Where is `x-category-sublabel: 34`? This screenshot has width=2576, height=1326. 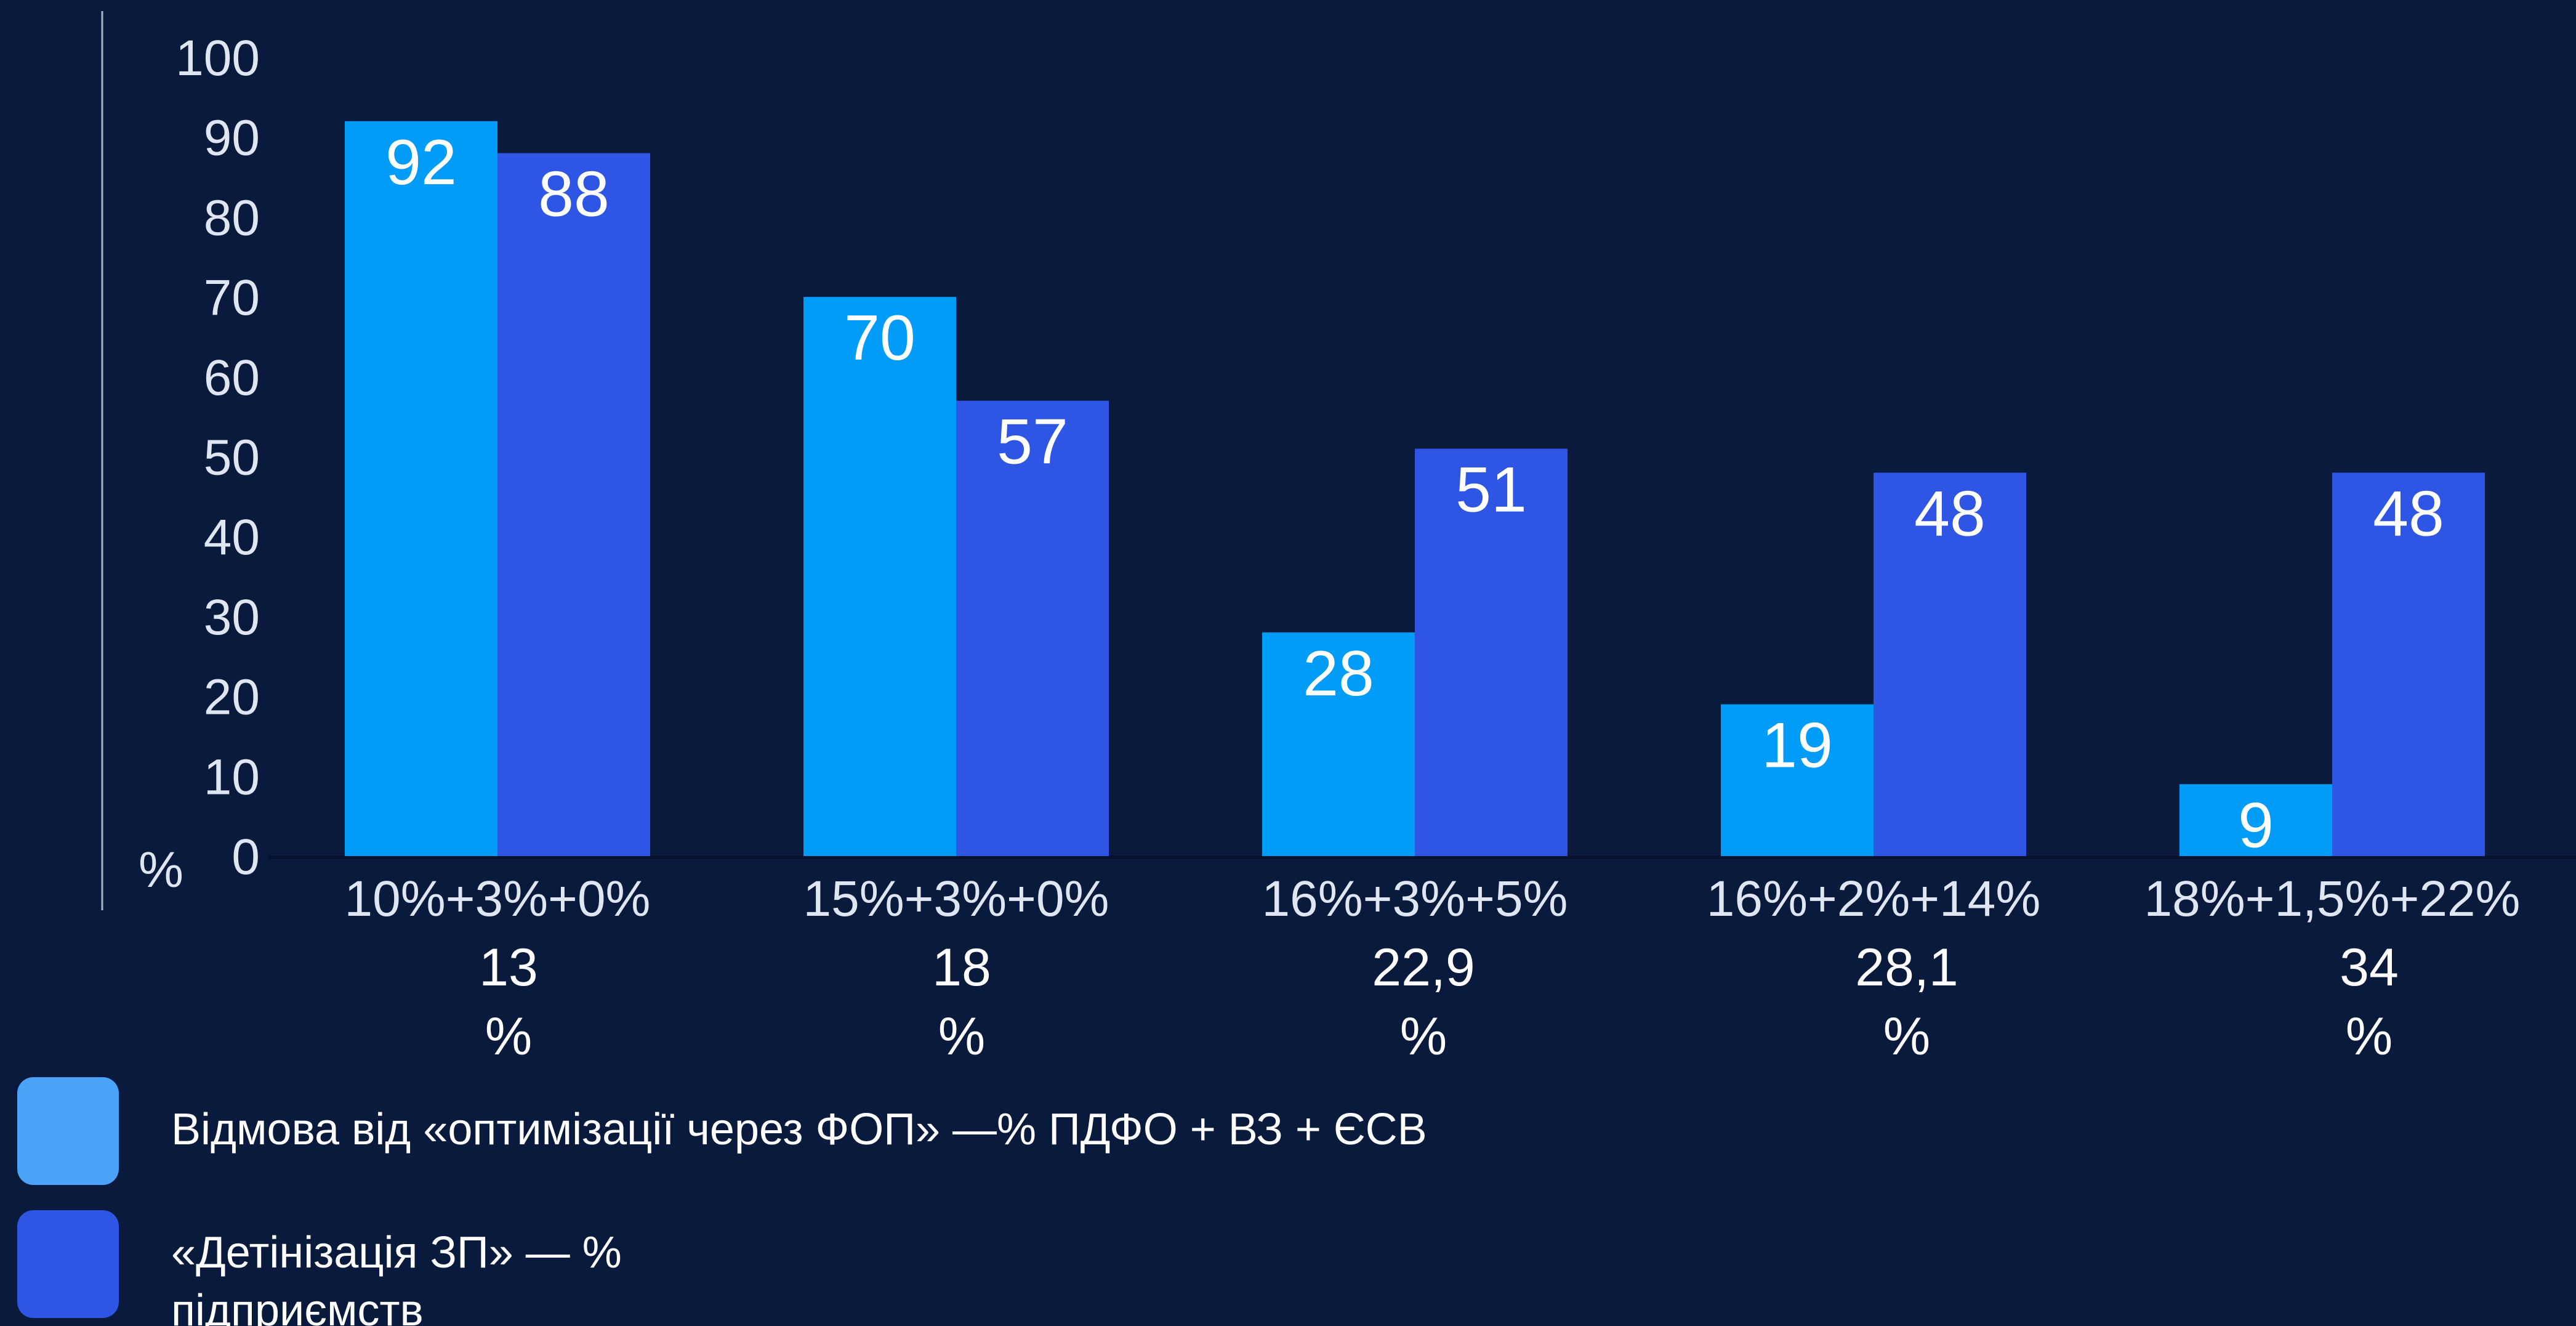
x-category-sublabel: 34 is located at coordinates (2369, 967).